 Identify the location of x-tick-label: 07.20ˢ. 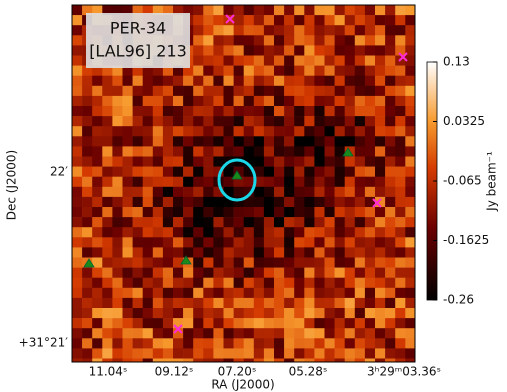
(237, 372).